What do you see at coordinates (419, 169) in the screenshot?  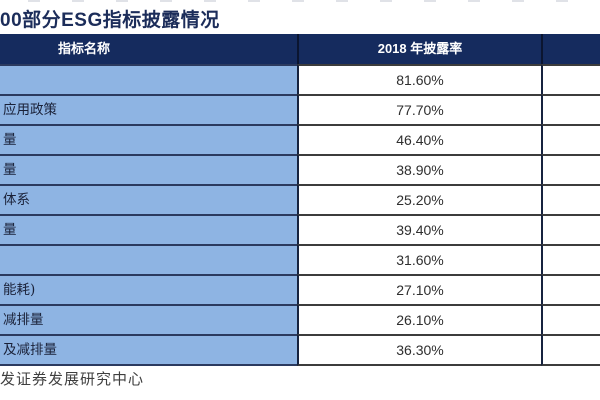 I see `table-row-rate: 38.90%` at bounding box center [419, 169].